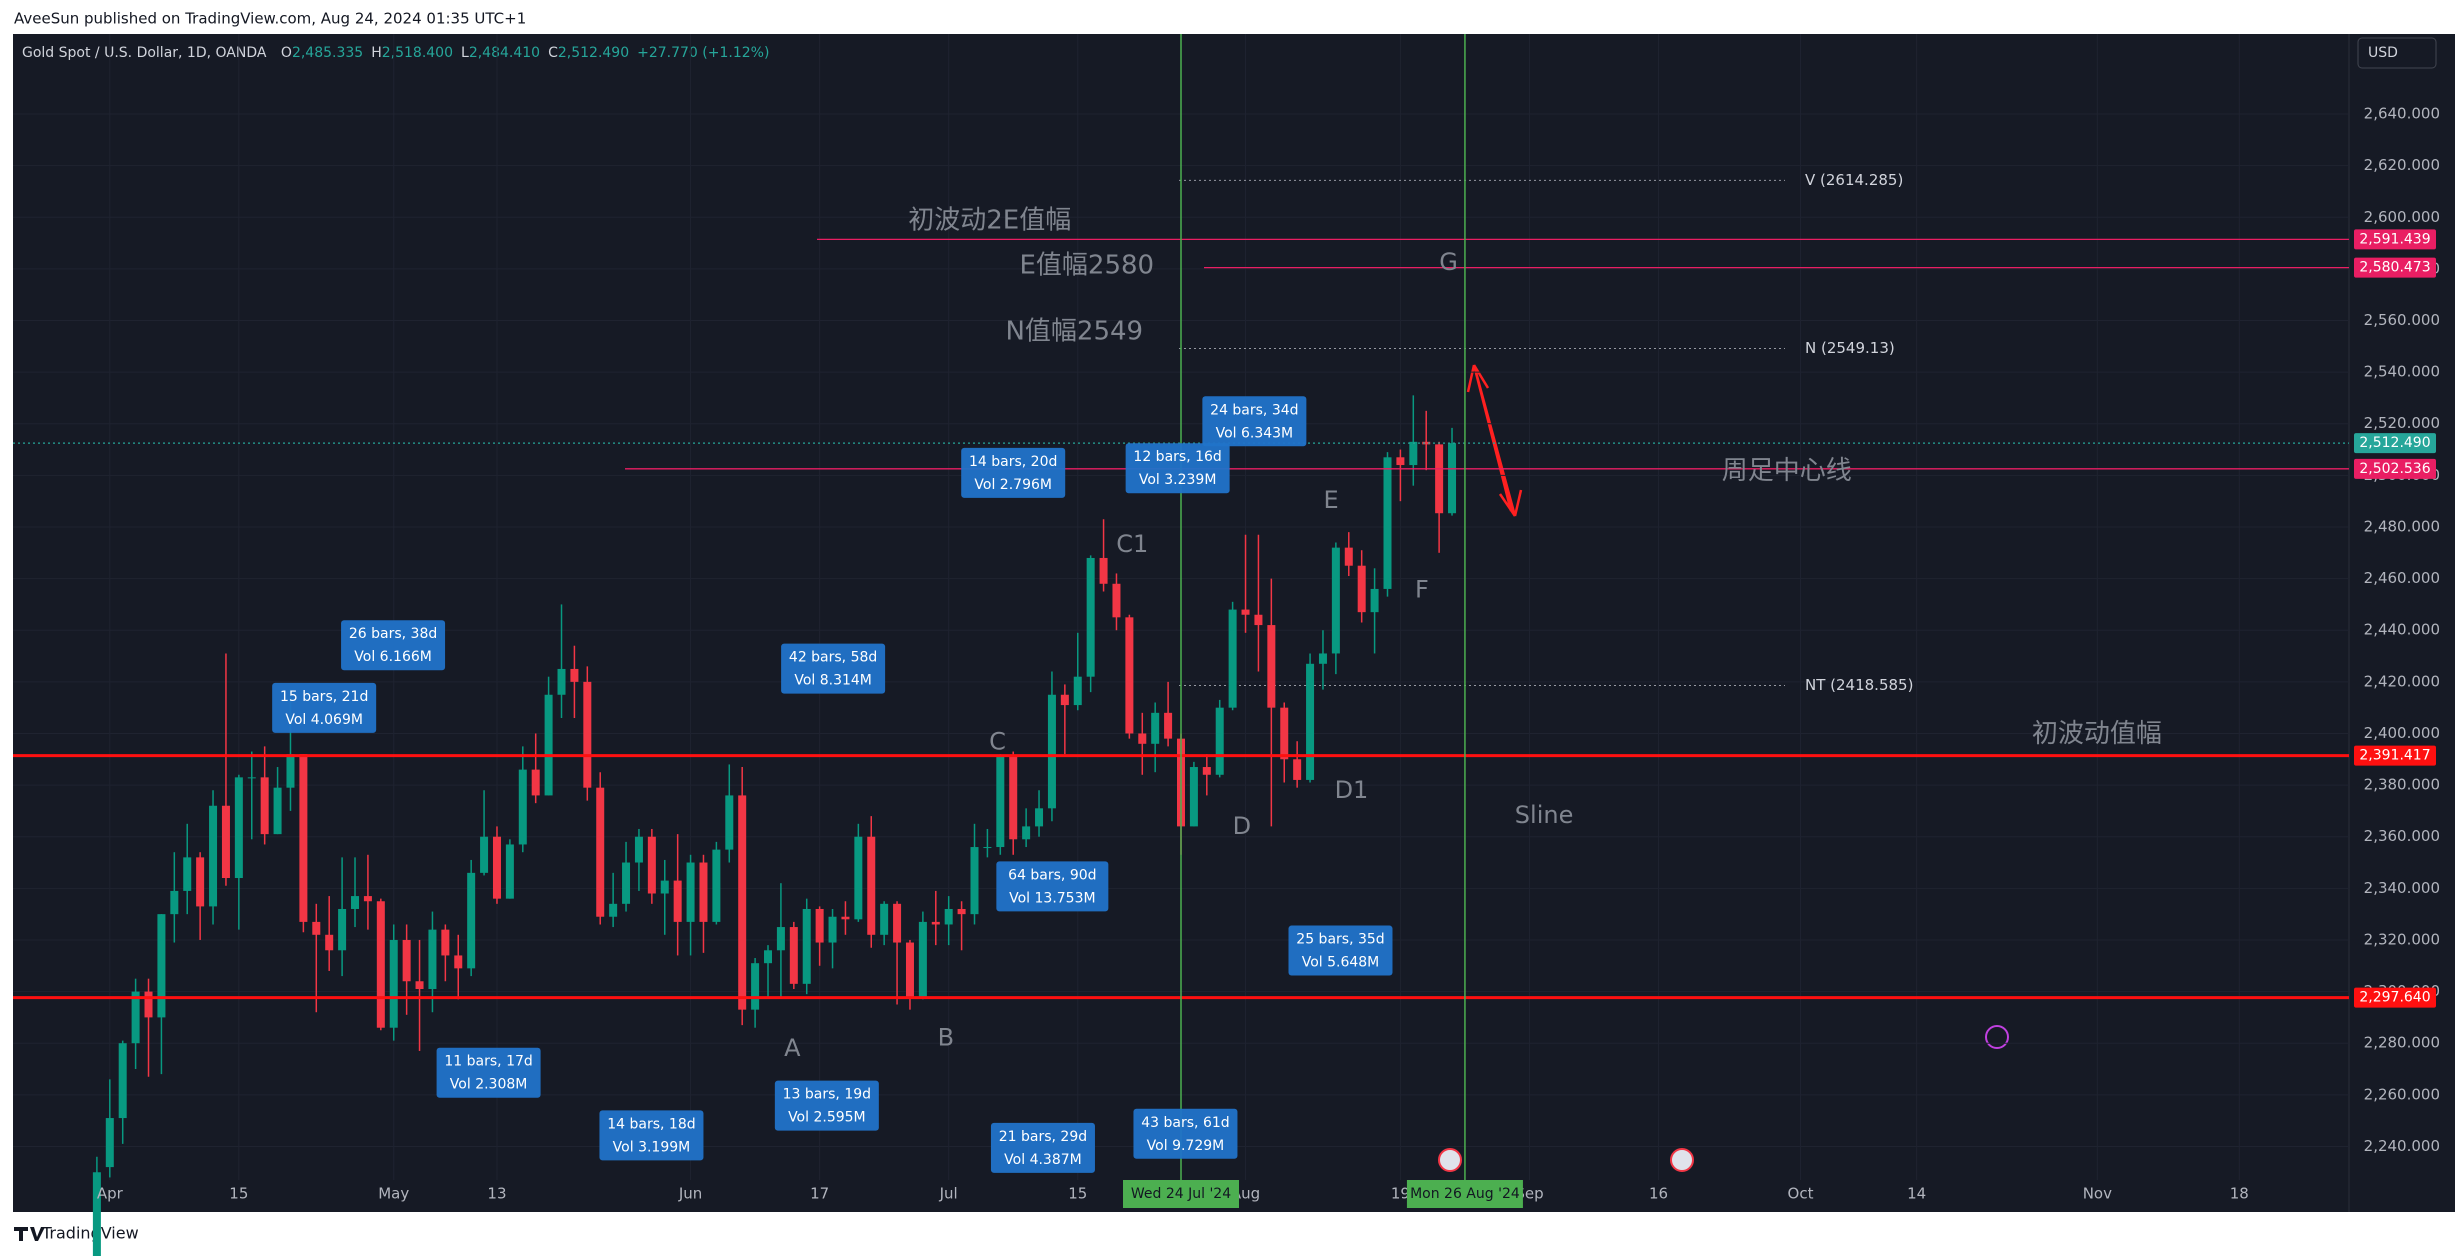  What do you see at coordinates (1242, 826) in the screenshot?
I see `annotation: D` at bounding box center [1242, 826].